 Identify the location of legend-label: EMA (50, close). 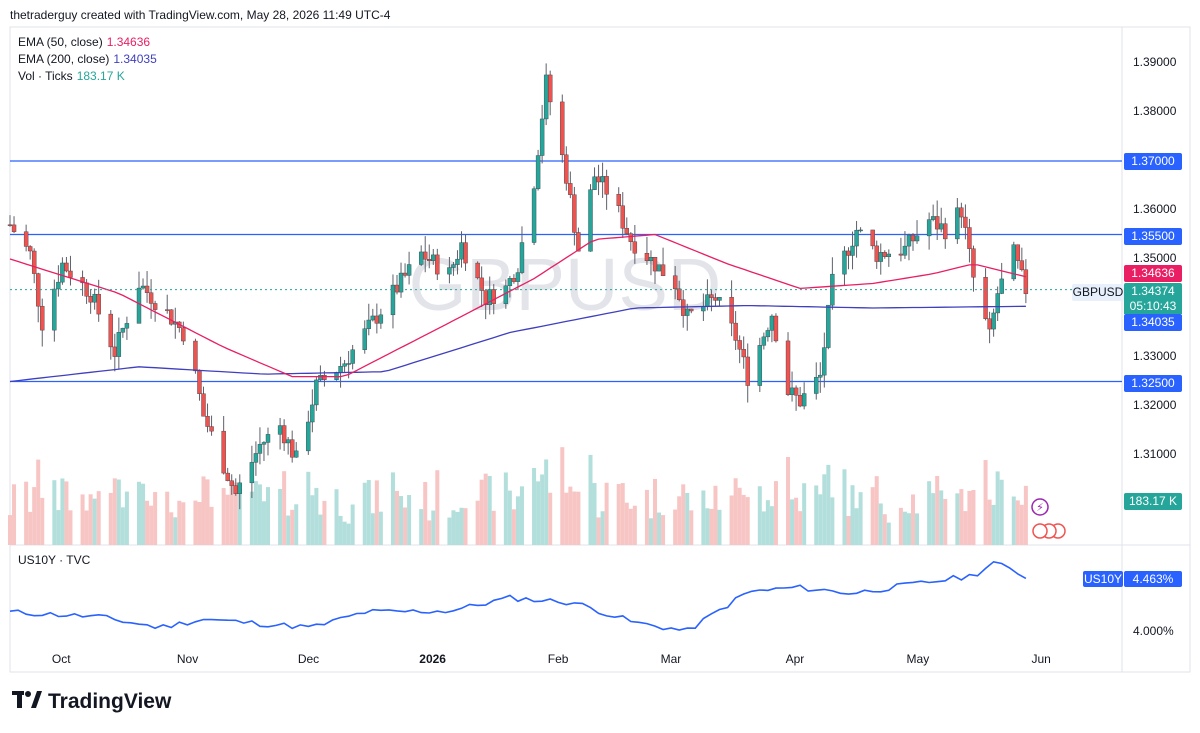
(60, 42).